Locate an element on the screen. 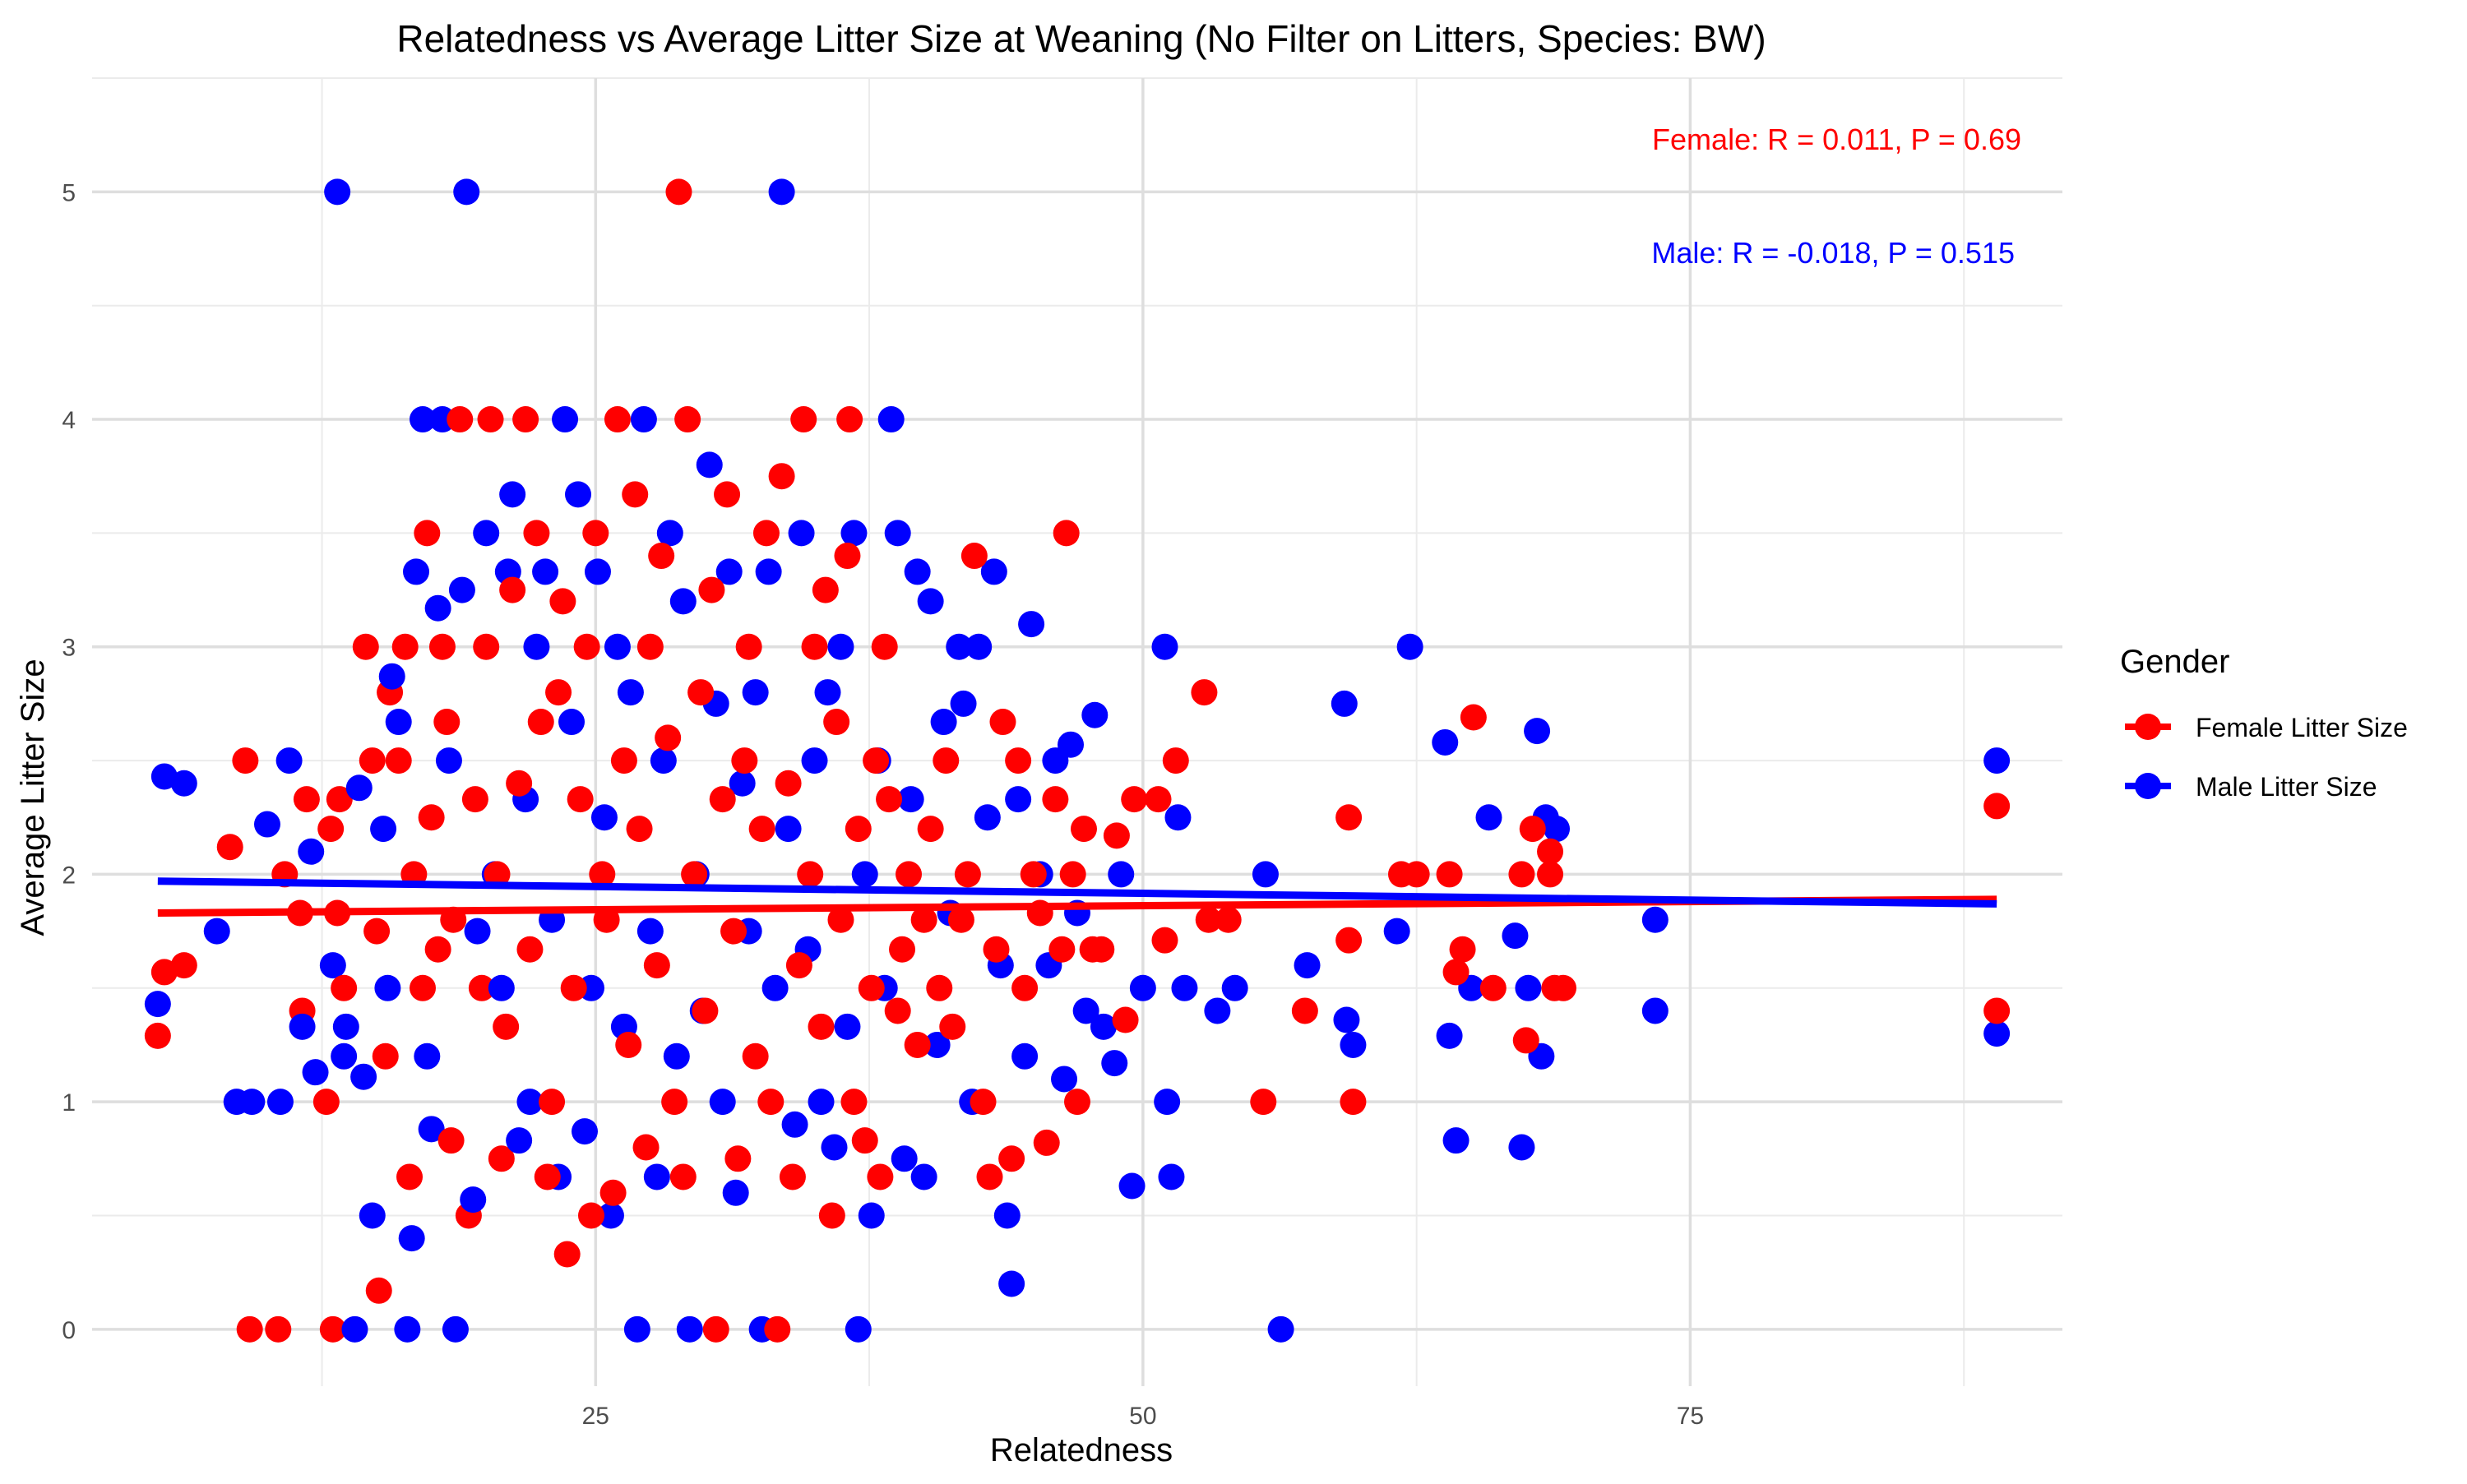  y-tick-label: 0 is located at coordinates (69, 1330).